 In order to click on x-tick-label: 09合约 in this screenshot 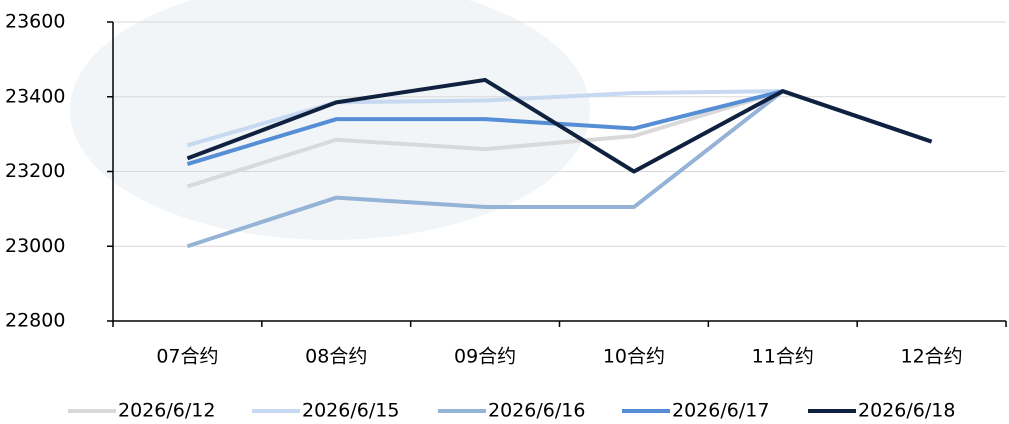, I will do `click(485, 357)`.